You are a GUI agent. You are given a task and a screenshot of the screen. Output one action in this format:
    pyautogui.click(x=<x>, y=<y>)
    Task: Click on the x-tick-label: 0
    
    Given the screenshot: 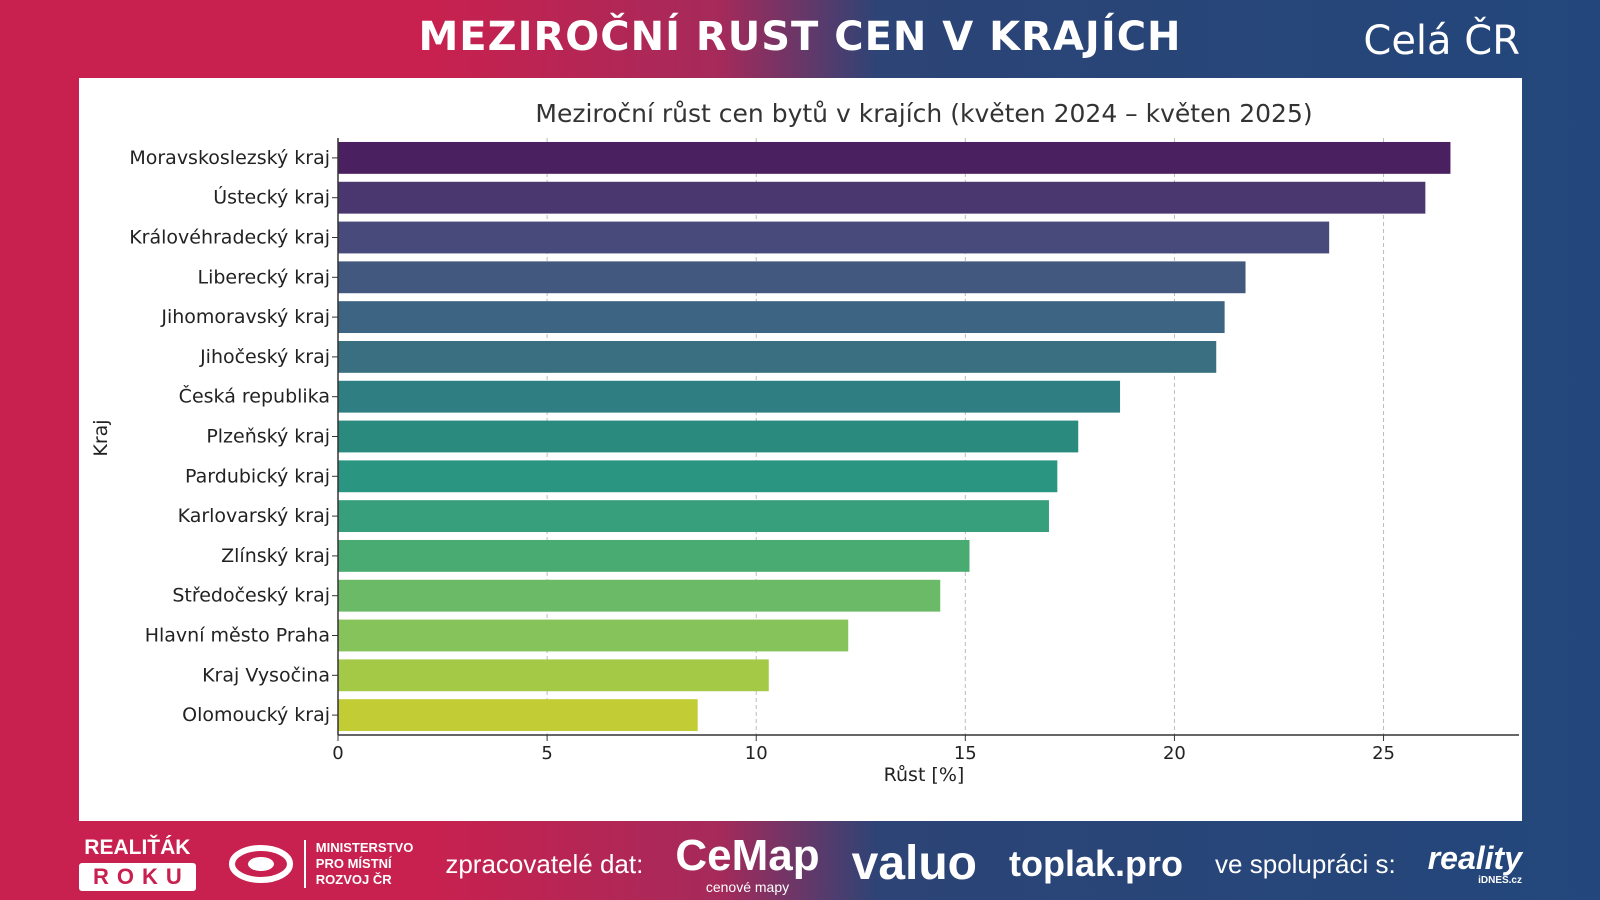 What is the action you would take?
    pyautogui.click(x=337, y=753)
    